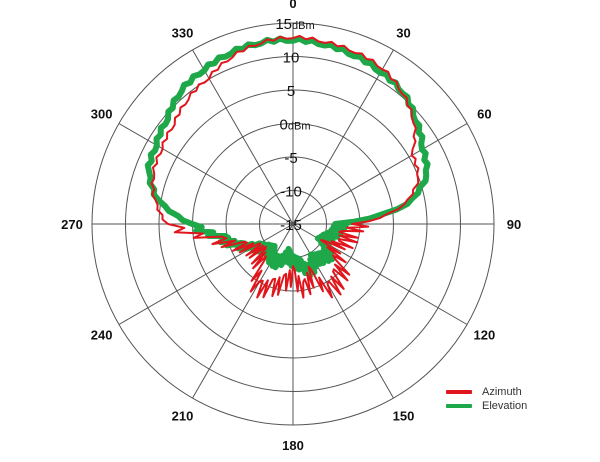  I want to click on legend-item-azimuth: Azimuth, so click(486, 392).